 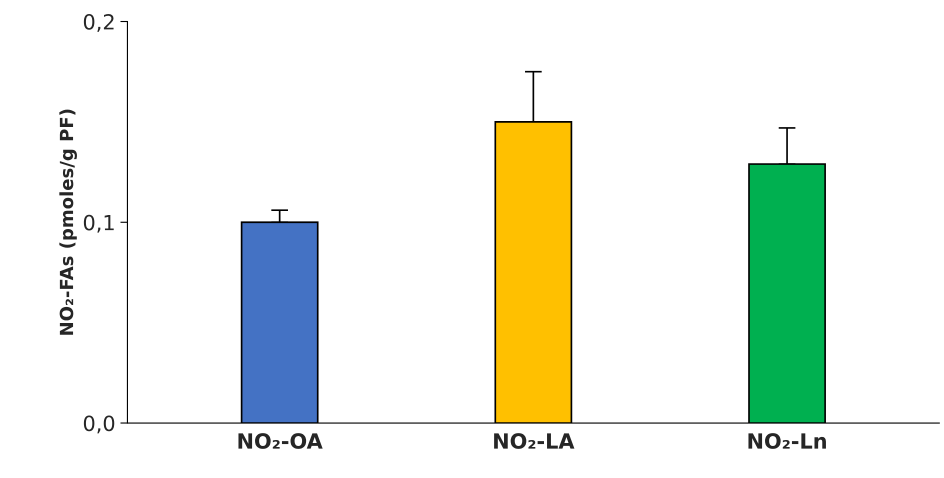 I want to click on x-tick-label: NO₂-LA, so click(x=534, y=441).